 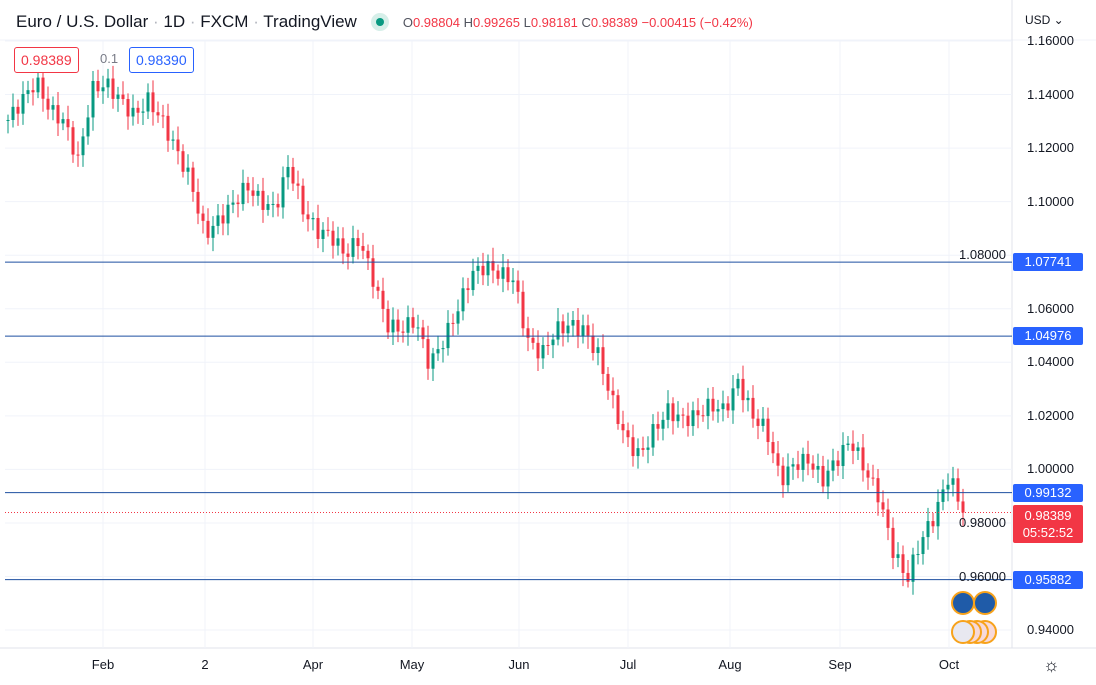 What do you see at coordinates (46, 60) in the screenshot?
I see `sell-button: 0.98389` at bounding box center [46, 60].